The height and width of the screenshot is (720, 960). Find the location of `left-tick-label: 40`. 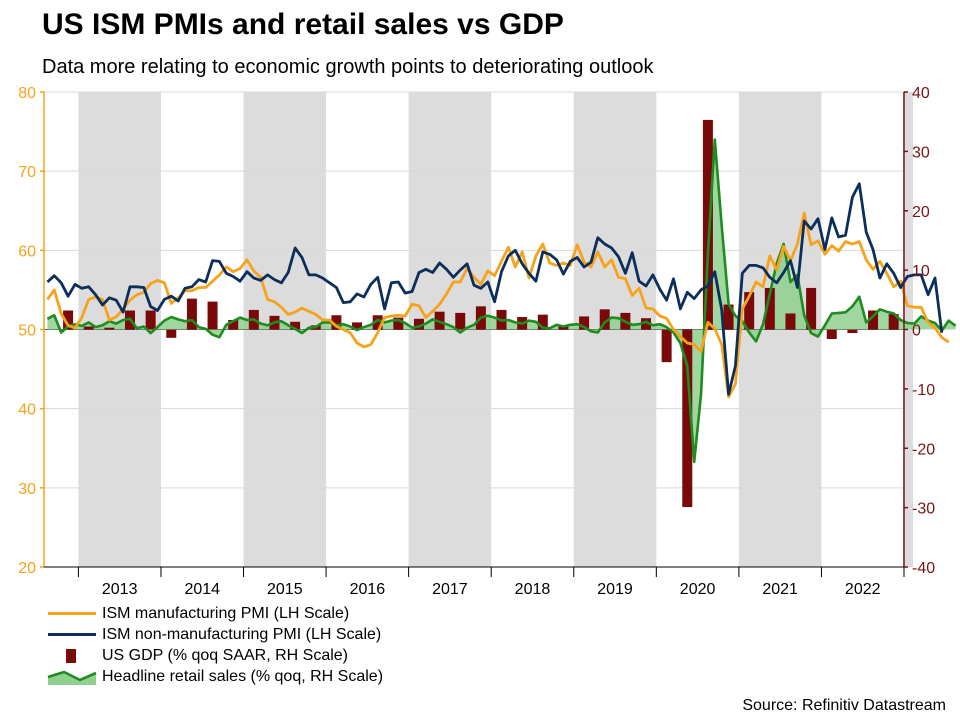

left-tick-label: 40 is located at coordinates (27, 410).